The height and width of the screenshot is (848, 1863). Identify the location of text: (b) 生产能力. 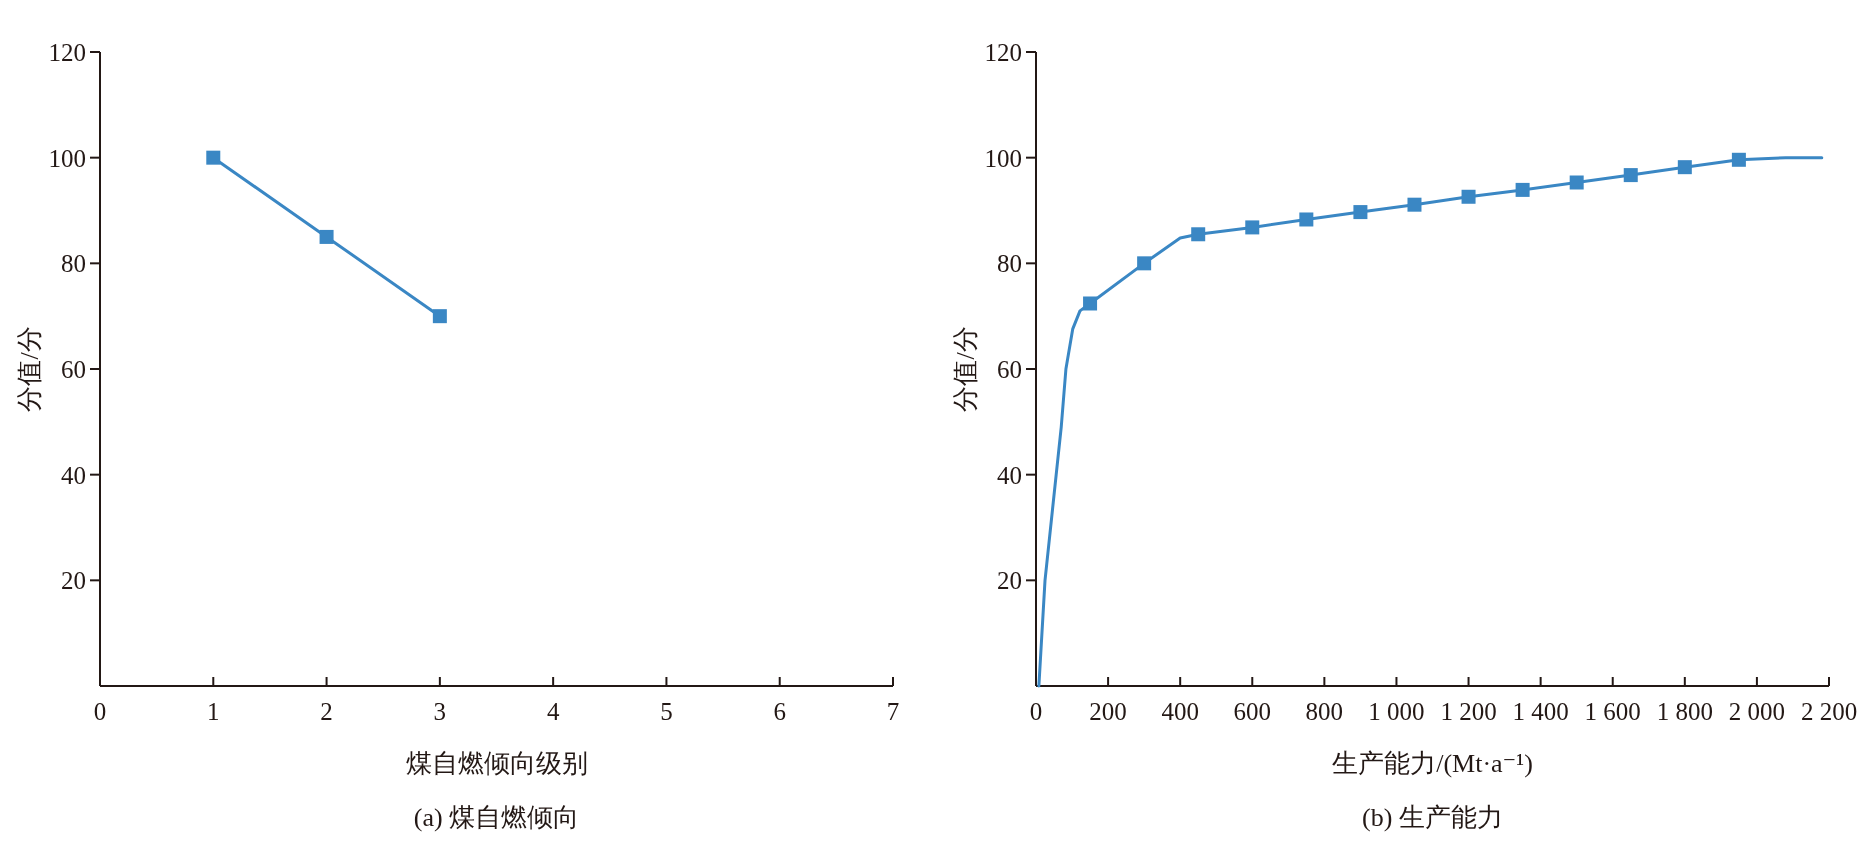
(1432, 817).